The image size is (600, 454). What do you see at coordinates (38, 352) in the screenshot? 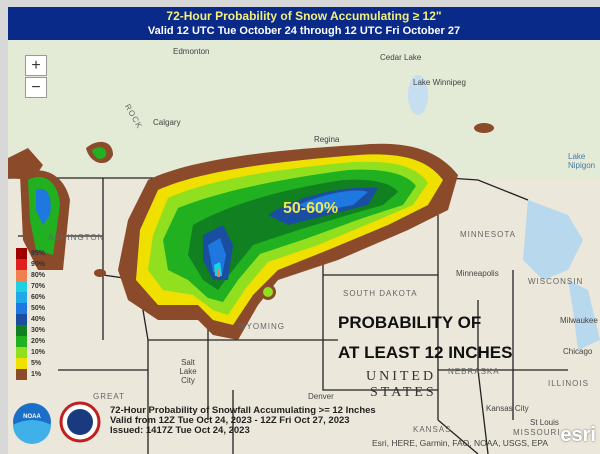
I see `legend-label: 10%` at bounding box center [38, 352].